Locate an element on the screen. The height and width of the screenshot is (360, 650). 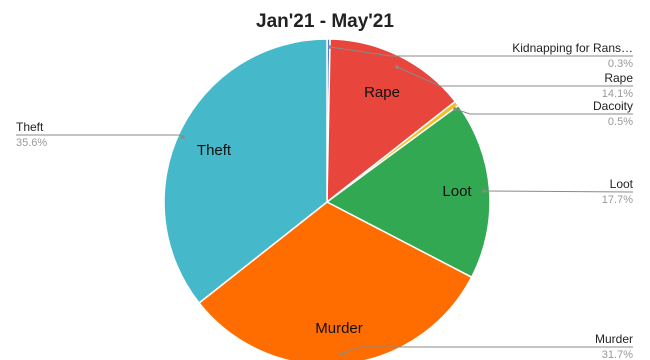
slice-percent-label: 31.7% is located at coordinates (617, 354).